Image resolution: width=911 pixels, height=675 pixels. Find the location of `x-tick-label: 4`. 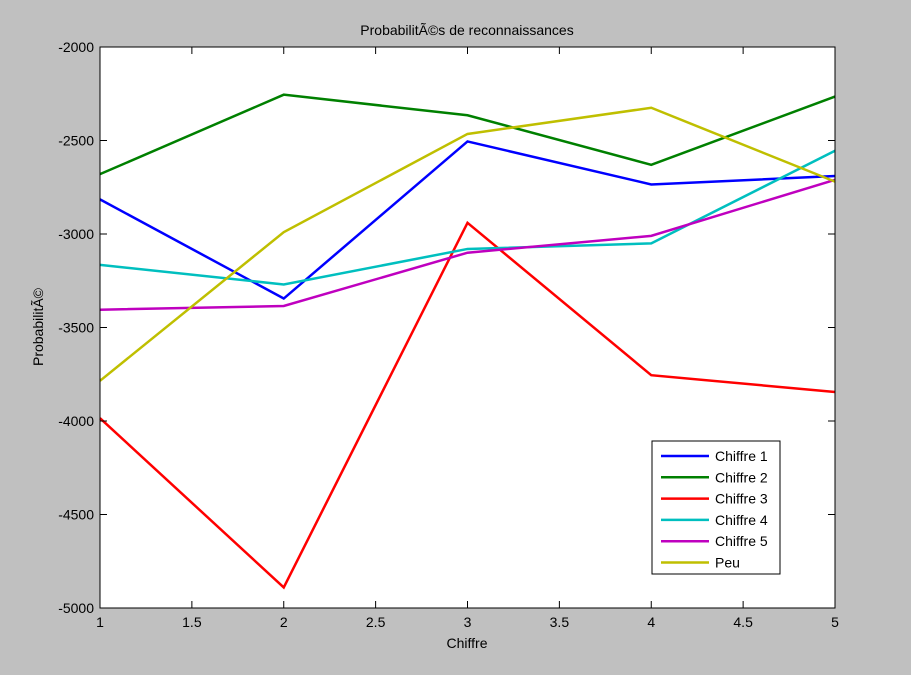

x-tick-label: 4 is located at coordinates (651, 622).